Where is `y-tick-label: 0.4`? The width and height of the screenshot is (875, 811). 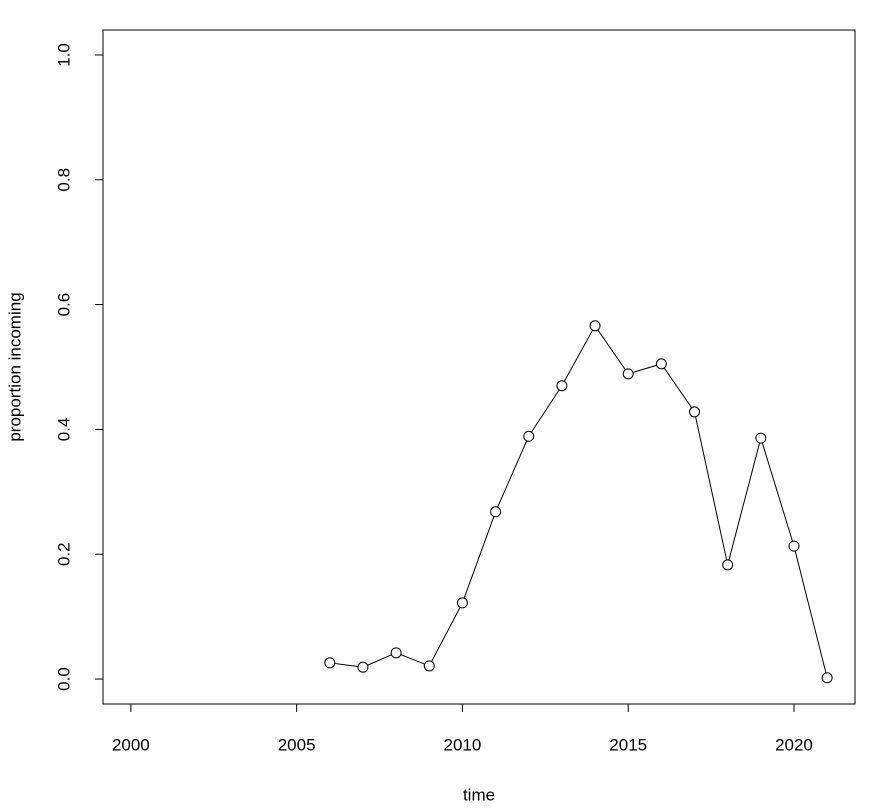 y-tick-label: 0.4 is located at coordinates (63, 430).